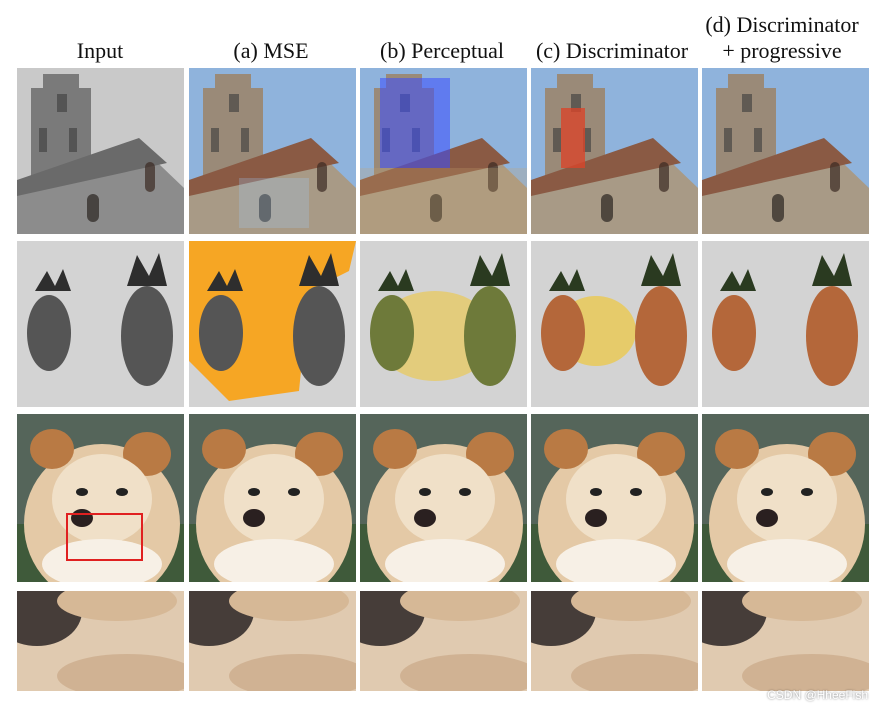 The image size is (882, 708). Describe the element at coordinates (271, 50) in the screenshot. I see `column-header-mse: (a) MSE` at that location.